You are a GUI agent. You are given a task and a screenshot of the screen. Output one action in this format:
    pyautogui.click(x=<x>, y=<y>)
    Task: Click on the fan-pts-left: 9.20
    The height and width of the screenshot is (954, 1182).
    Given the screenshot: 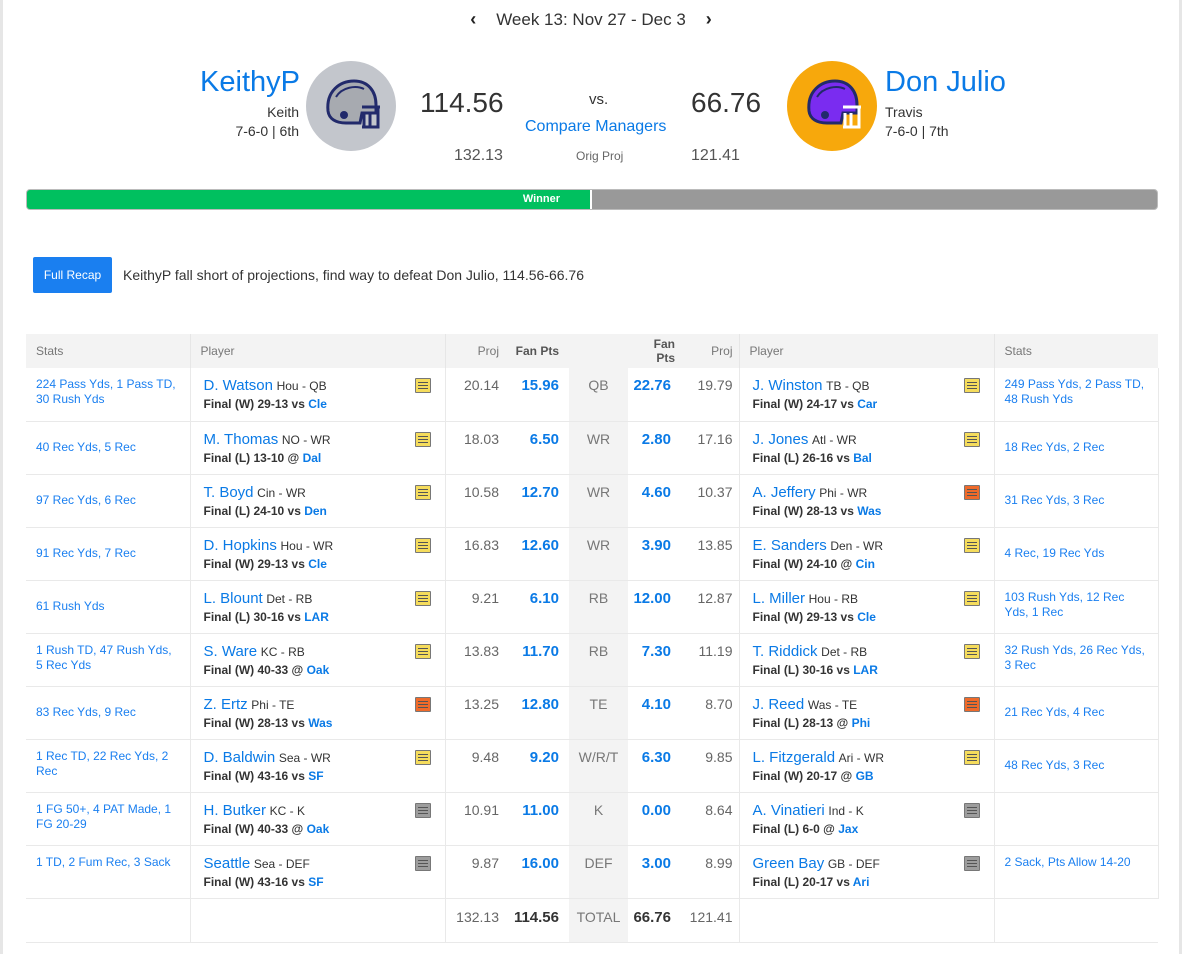 What is the action you would take?
    pyautogui.click(x=537, y=766)
    